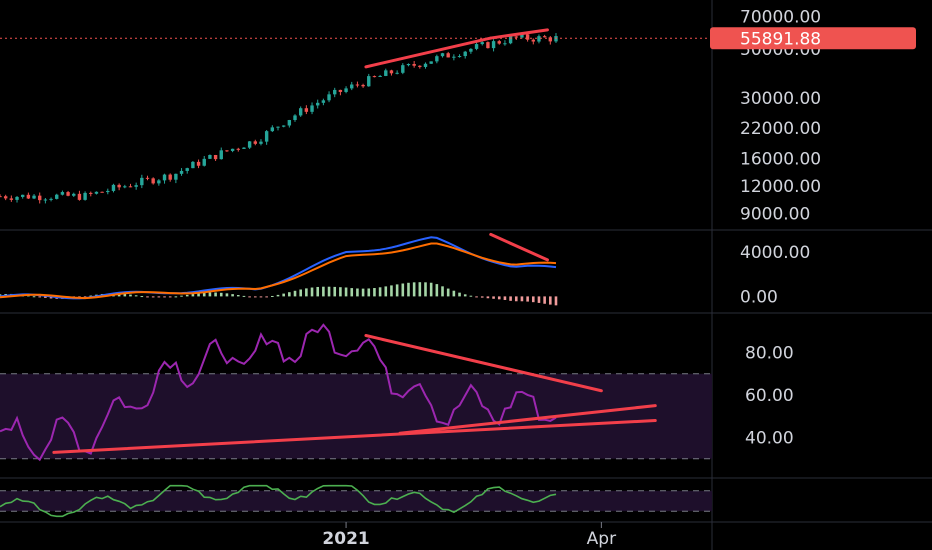 This screenshot has height=550, width=932. I want to click on rsi-tick-label: 60.00, so click(769, 396).